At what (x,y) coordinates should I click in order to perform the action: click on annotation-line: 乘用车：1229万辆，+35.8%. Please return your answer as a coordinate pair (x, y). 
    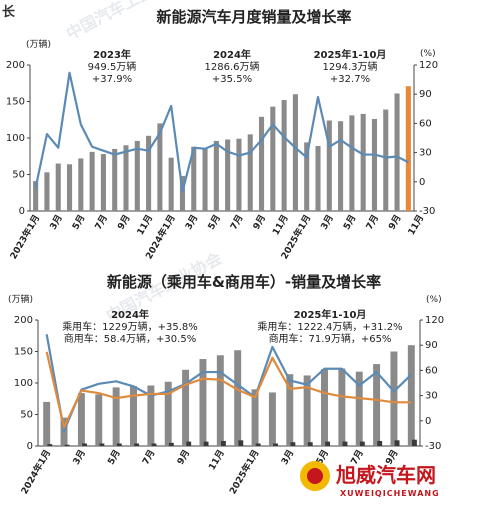
    Looking at the image, I should click on (130, 326).